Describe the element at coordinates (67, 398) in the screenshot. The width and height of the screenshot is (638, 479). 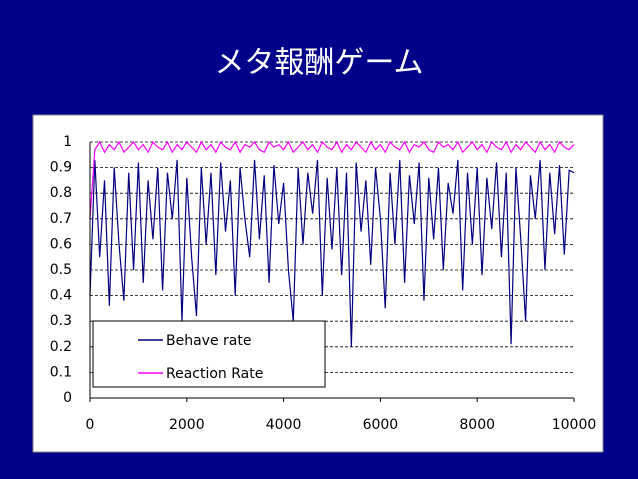
I see `y-tick-label: 0` at that location.